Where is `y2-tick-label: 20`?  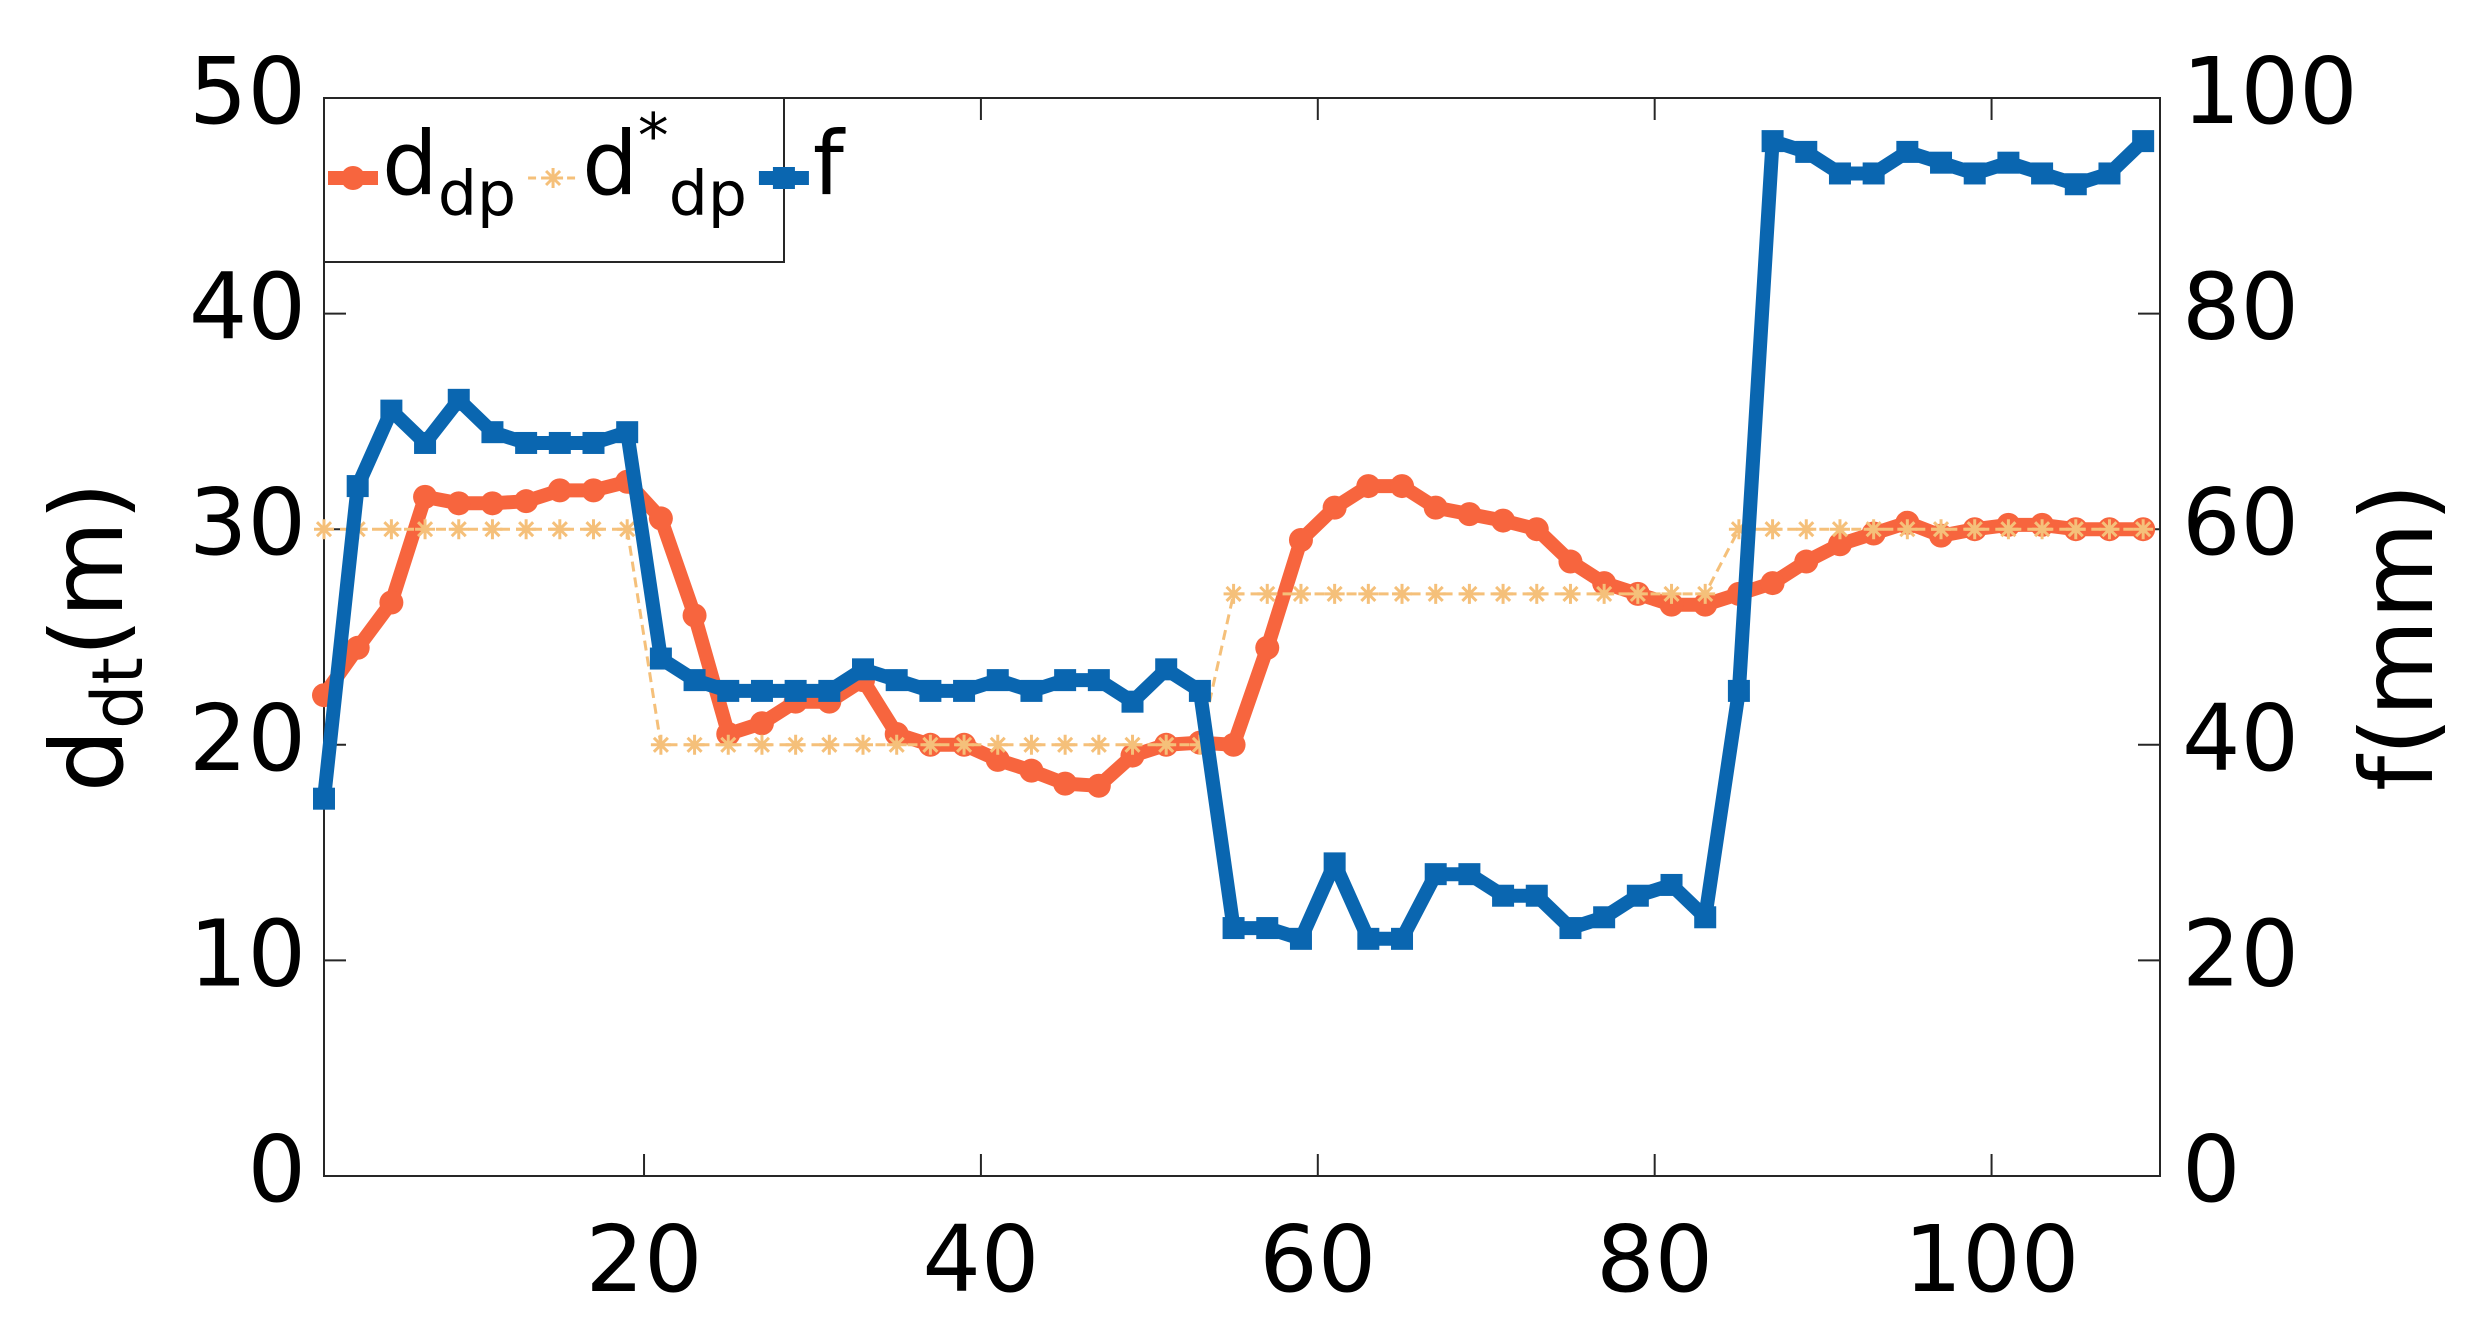 y2-tick-label: 20 is located at coordinates (2240, 954).